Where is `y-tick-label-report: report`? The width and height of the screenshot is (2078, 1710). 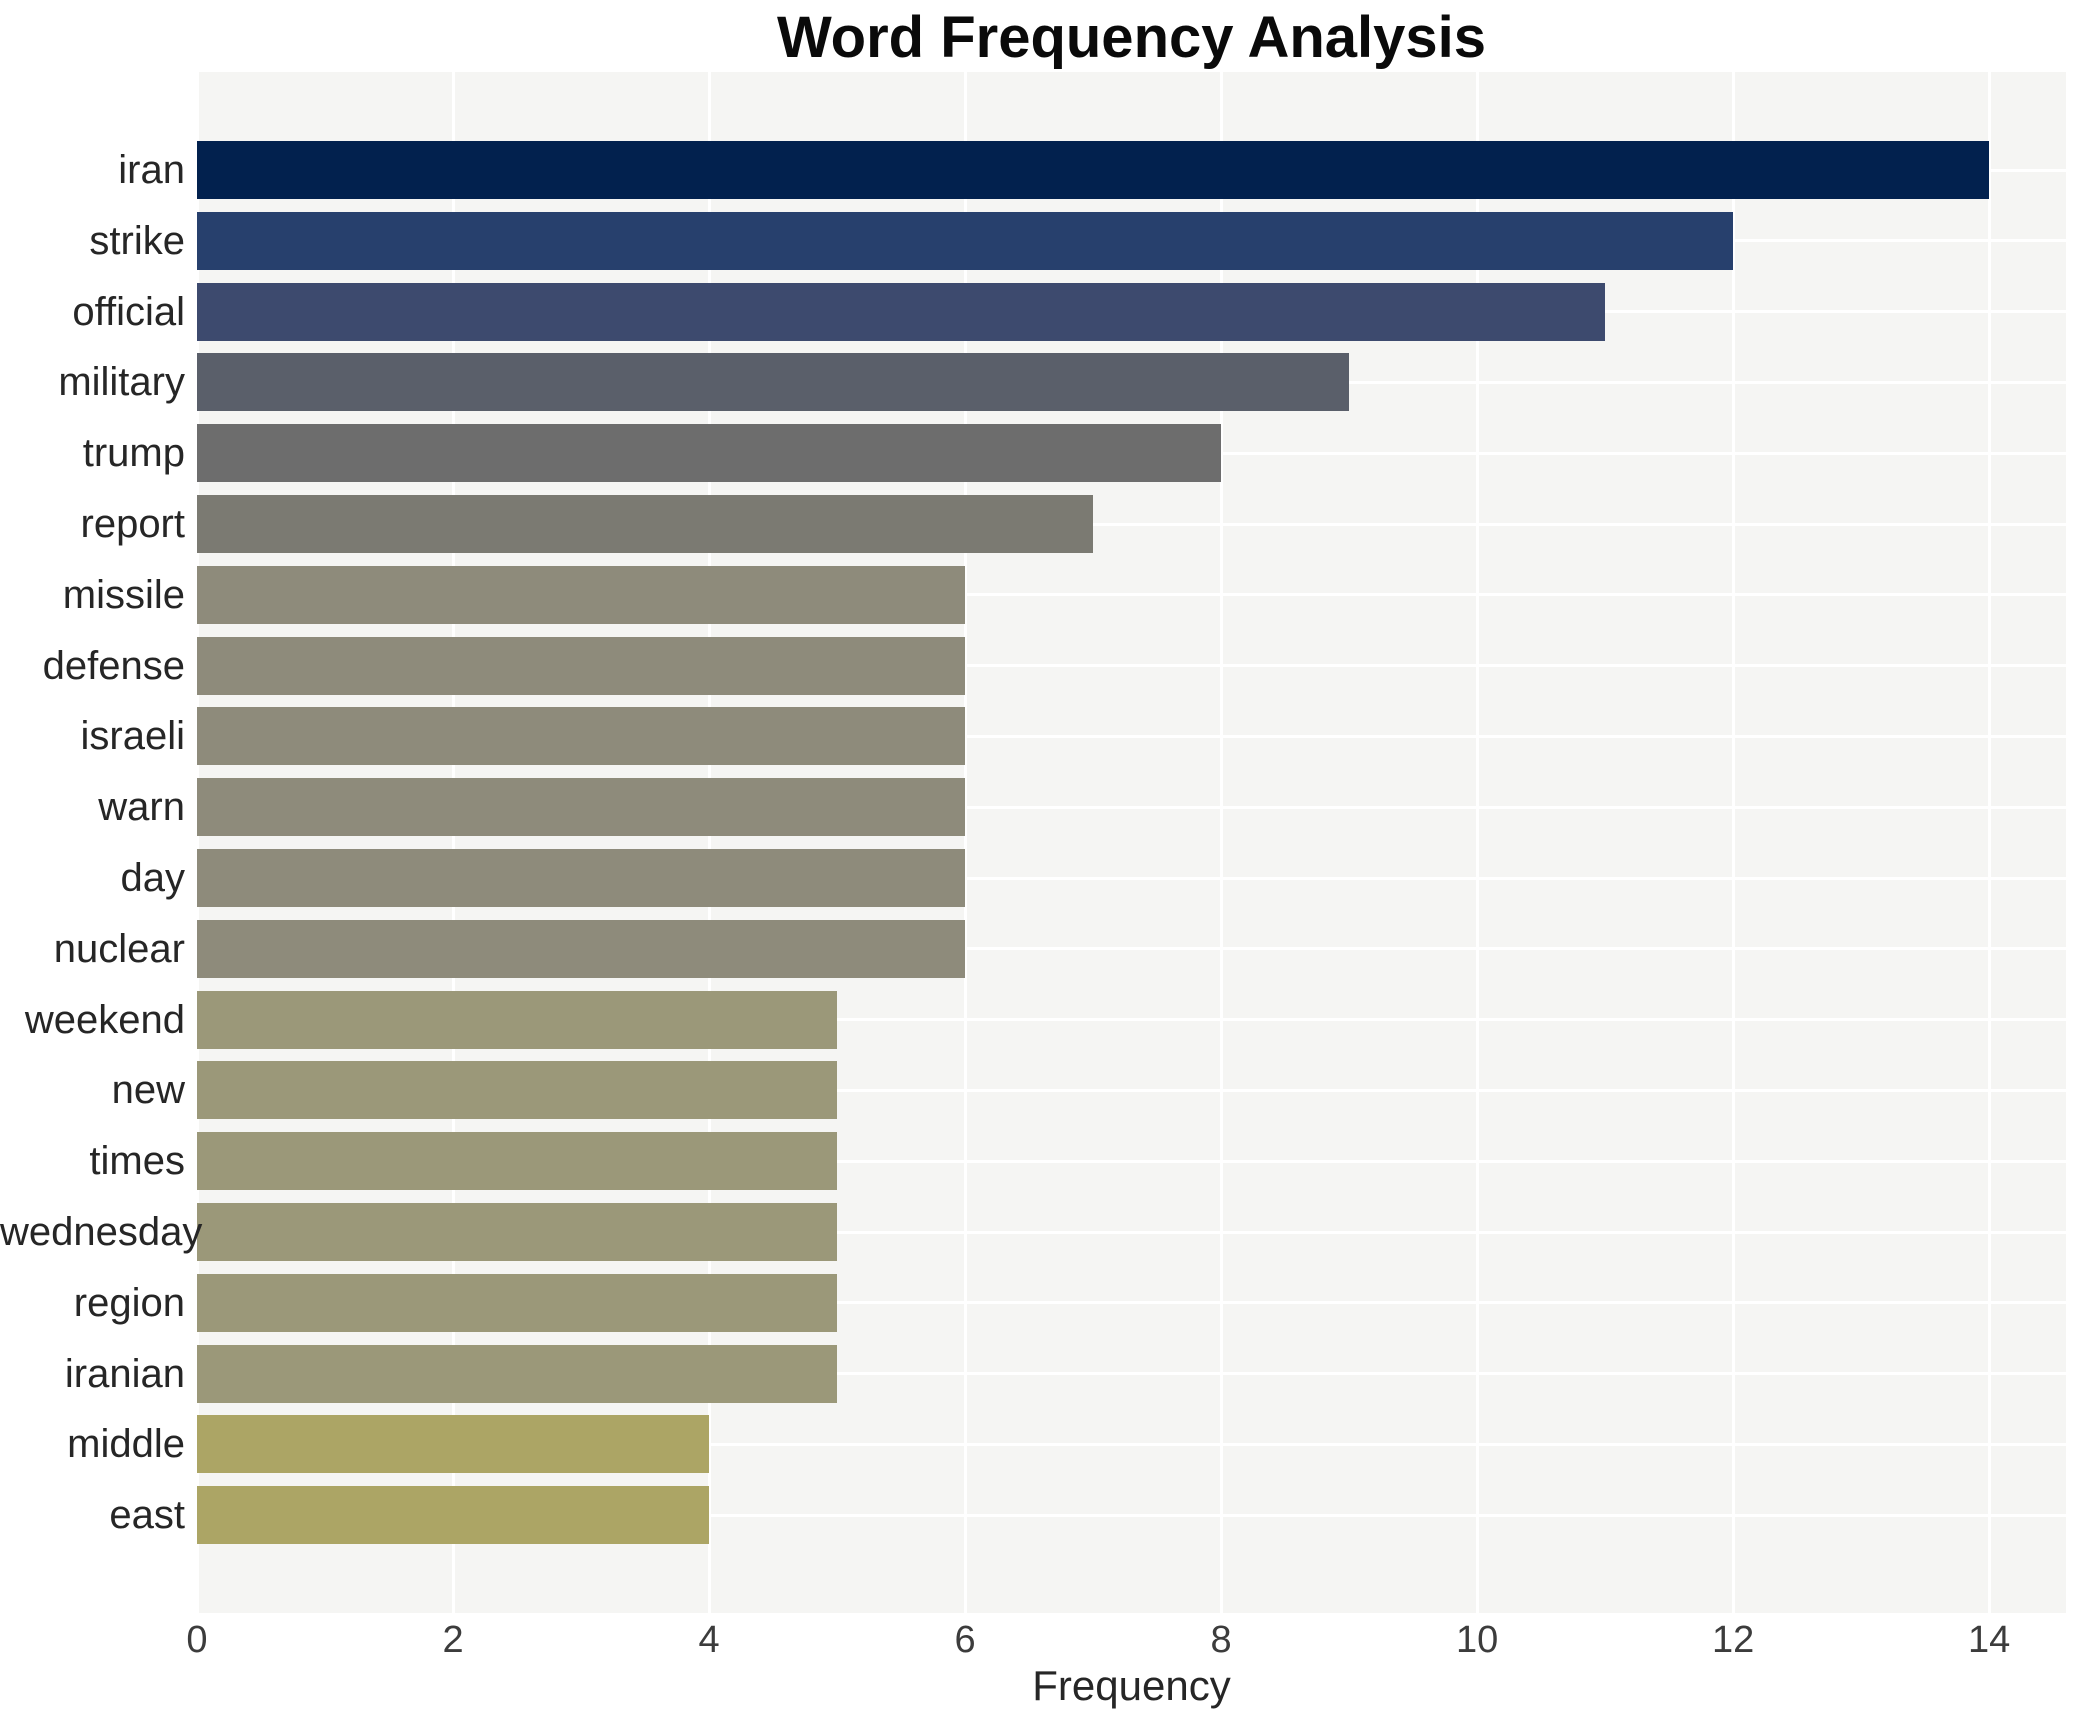
y-tick-label-report: report is located at coordinates (133, 524).